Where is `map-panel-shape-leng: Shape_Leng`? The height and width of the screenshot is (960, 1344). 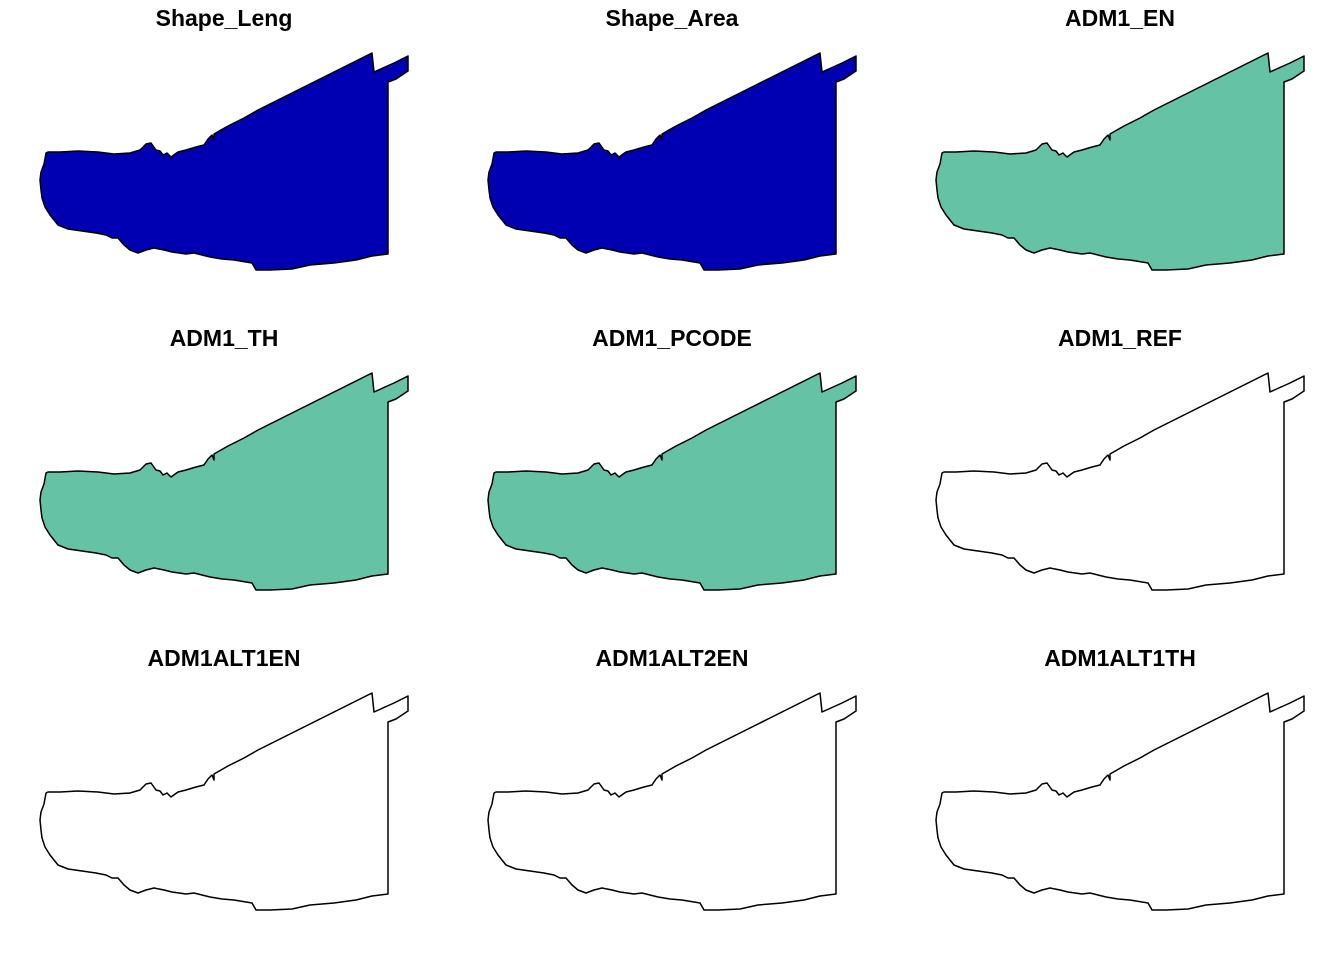 map-panel-shape-leng: Shape_Leng is located at coordinates (224, 160).